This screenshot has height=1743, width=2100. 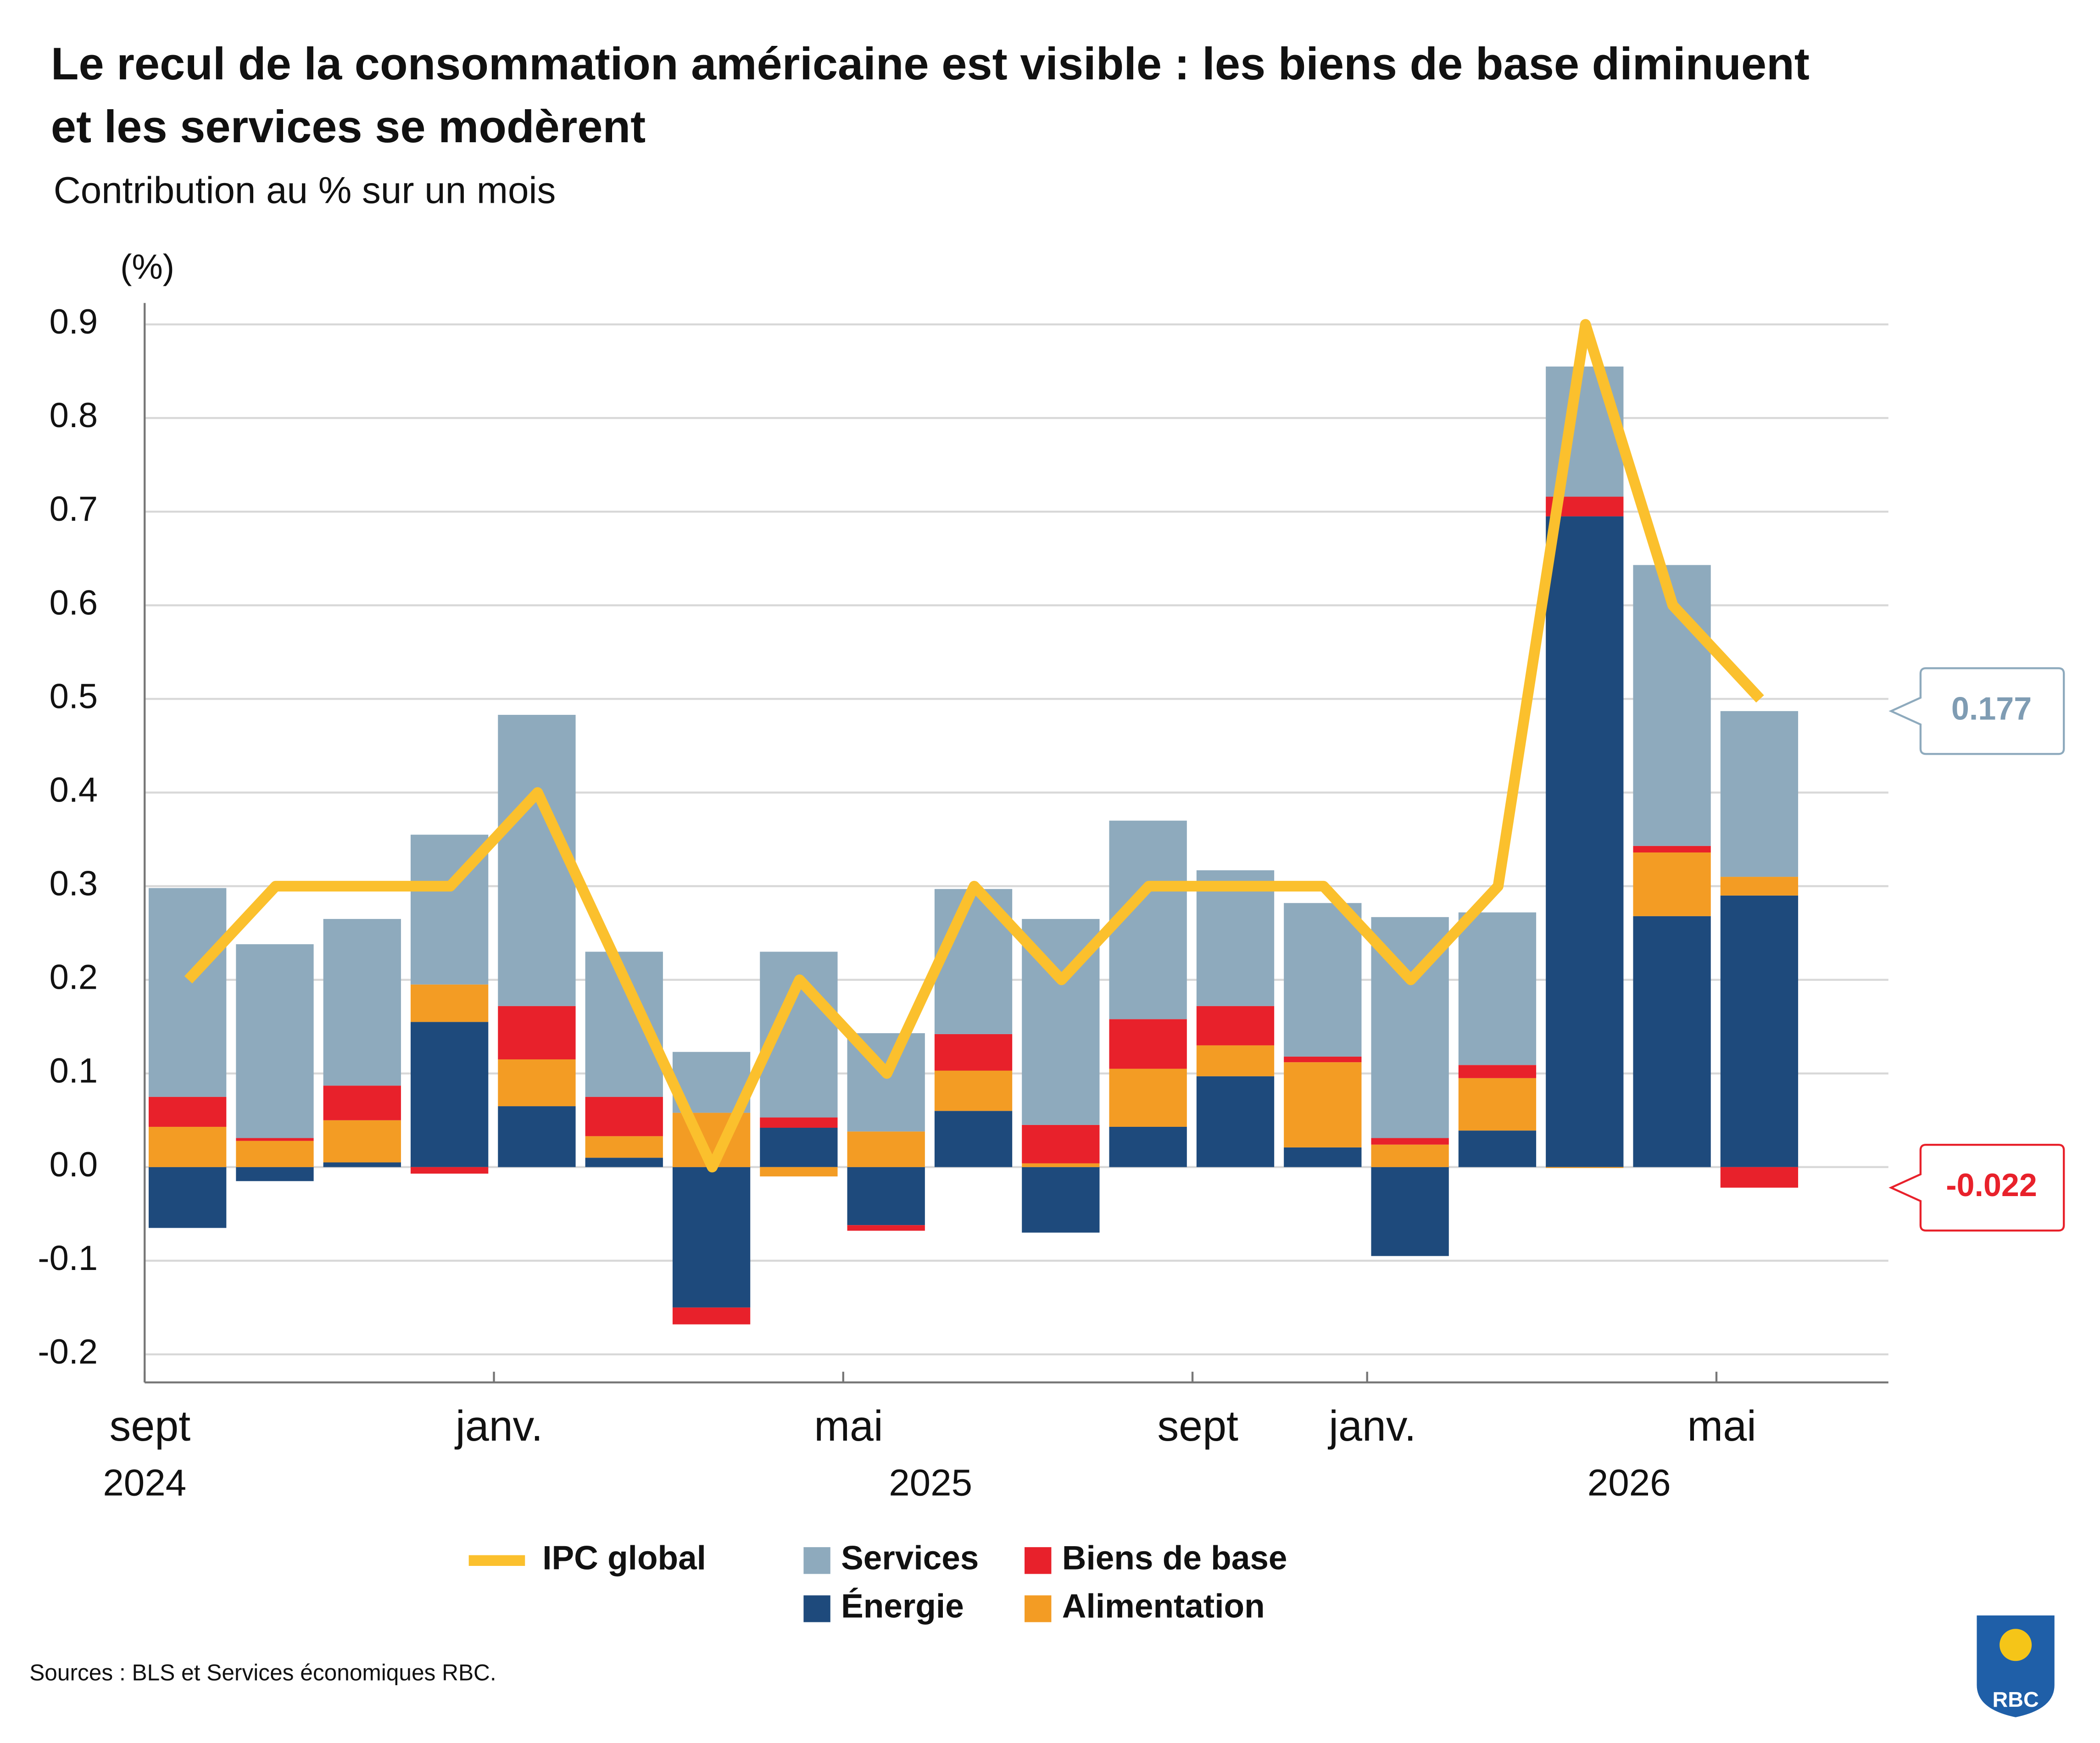 I want to click on x-year-label: 2025, so click(x=930, y=1483).